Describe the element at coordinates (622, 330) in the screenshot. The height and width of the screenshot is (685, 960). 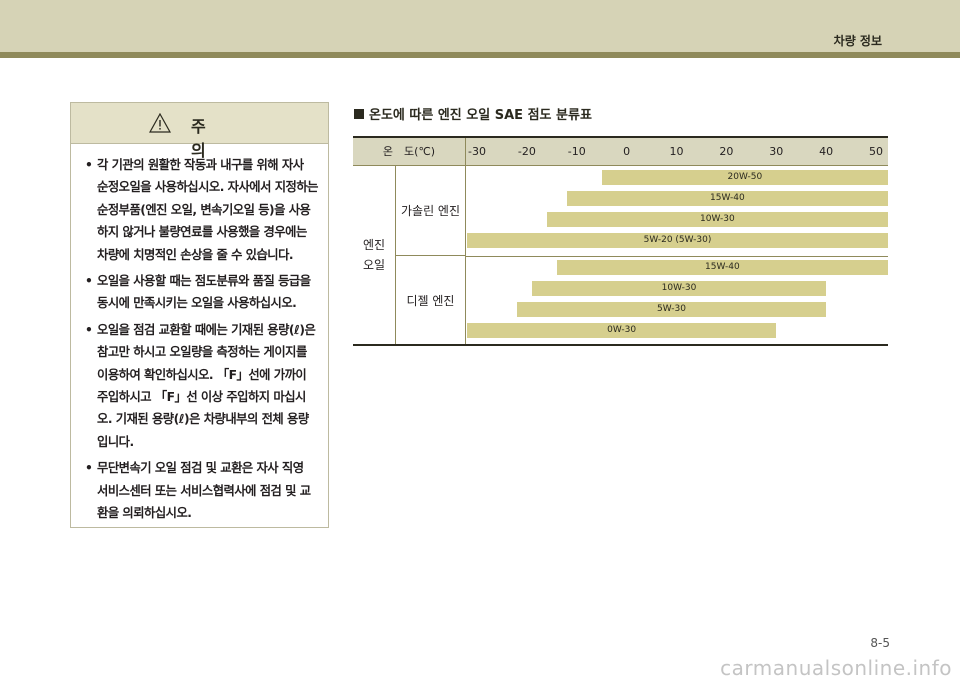
I see `viscosity-bar: 0W-30` at that location.